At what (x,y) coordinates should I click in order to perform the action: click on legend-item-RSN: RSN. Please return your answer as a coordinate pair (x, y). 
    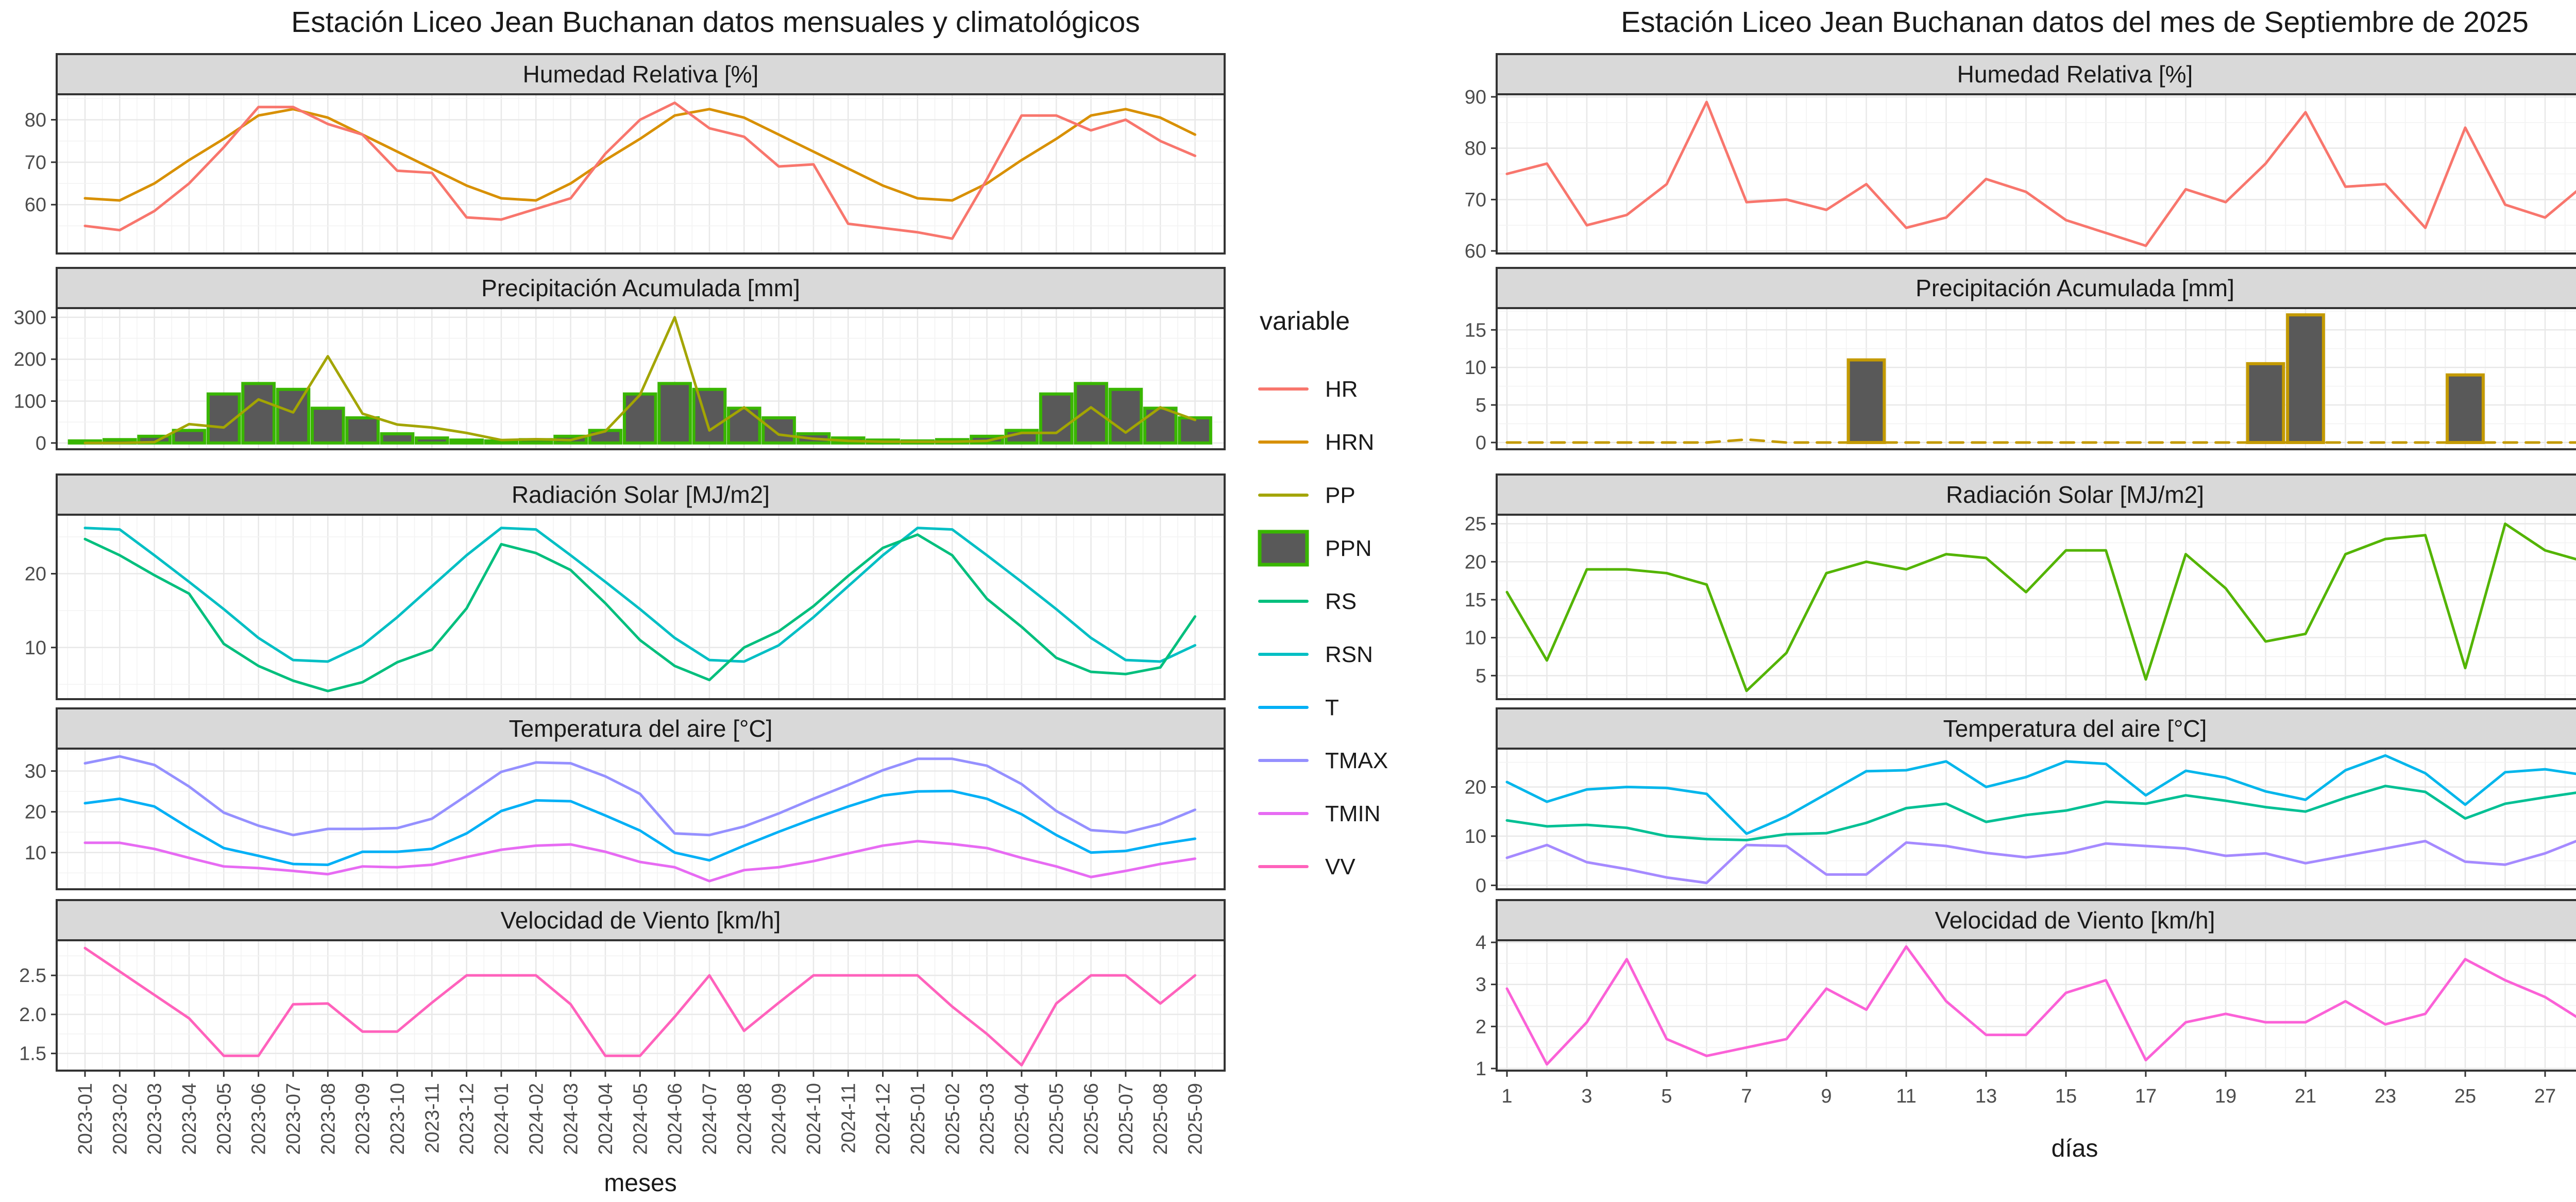
    Looking at the image, I should click on (1315, 654).